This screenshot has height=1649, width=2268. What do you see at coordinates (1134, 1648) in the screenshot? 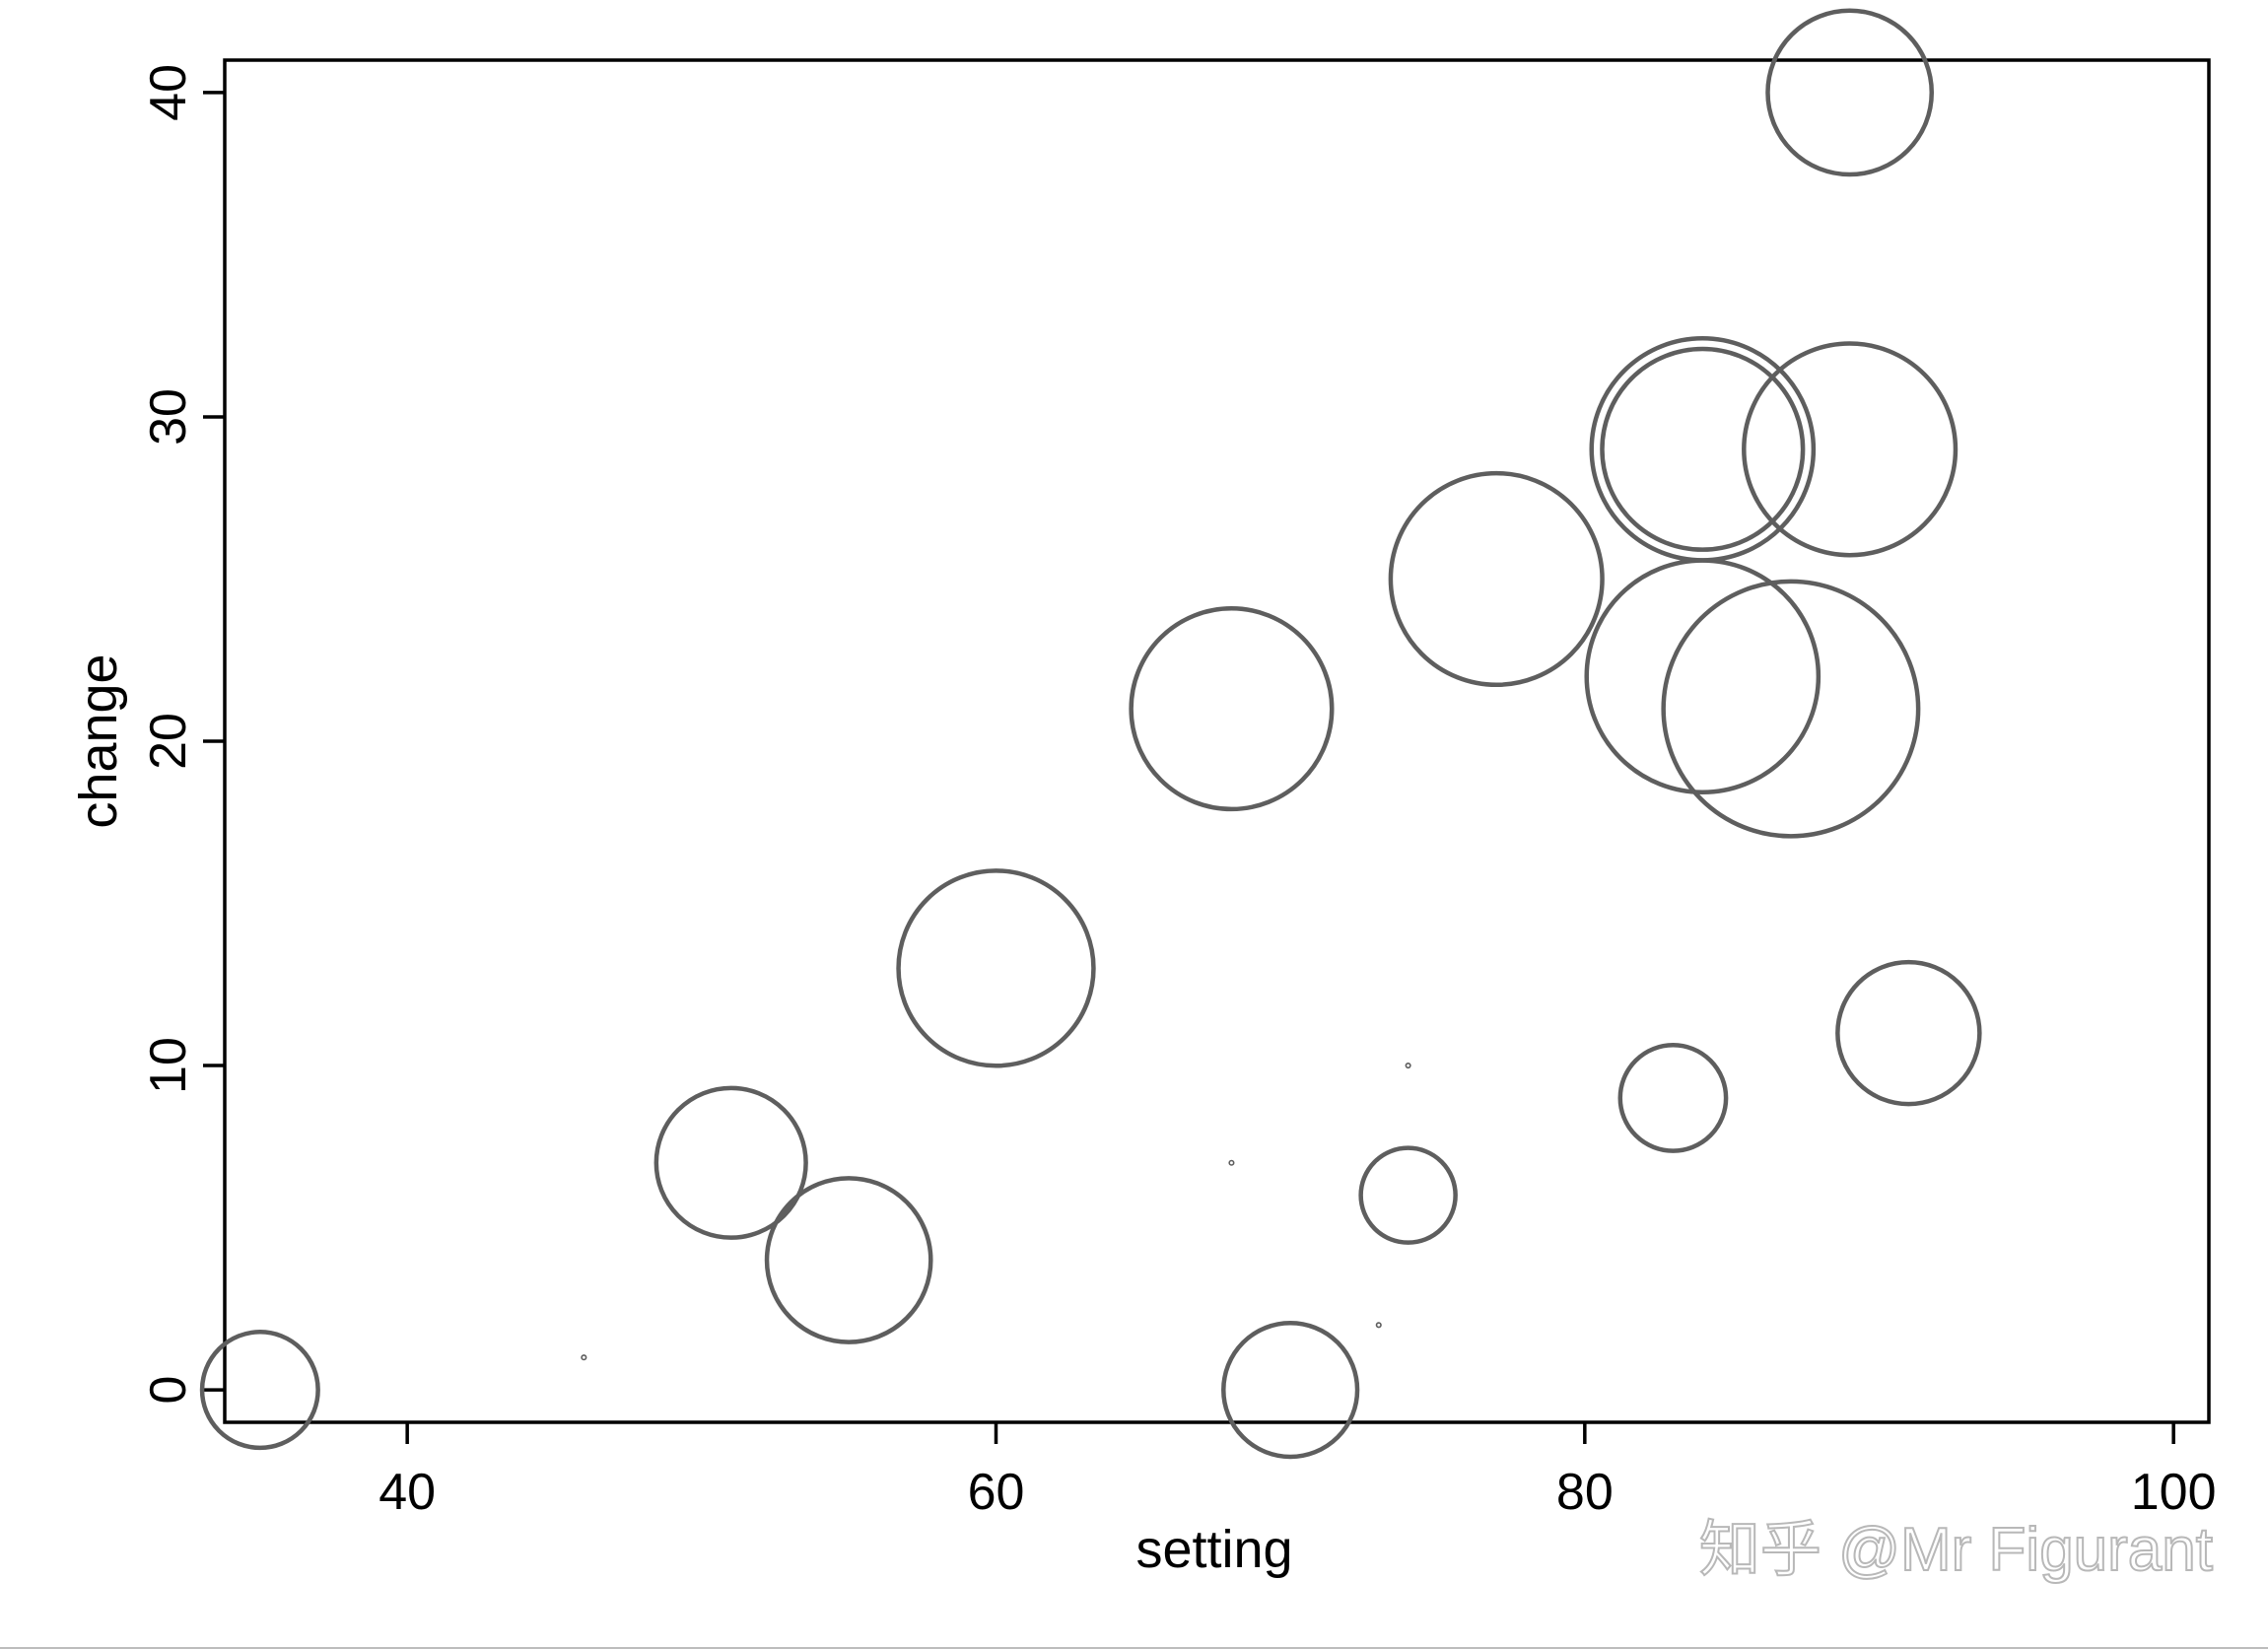
I see `bottom-divider` at bounding box center [1134, 1648].